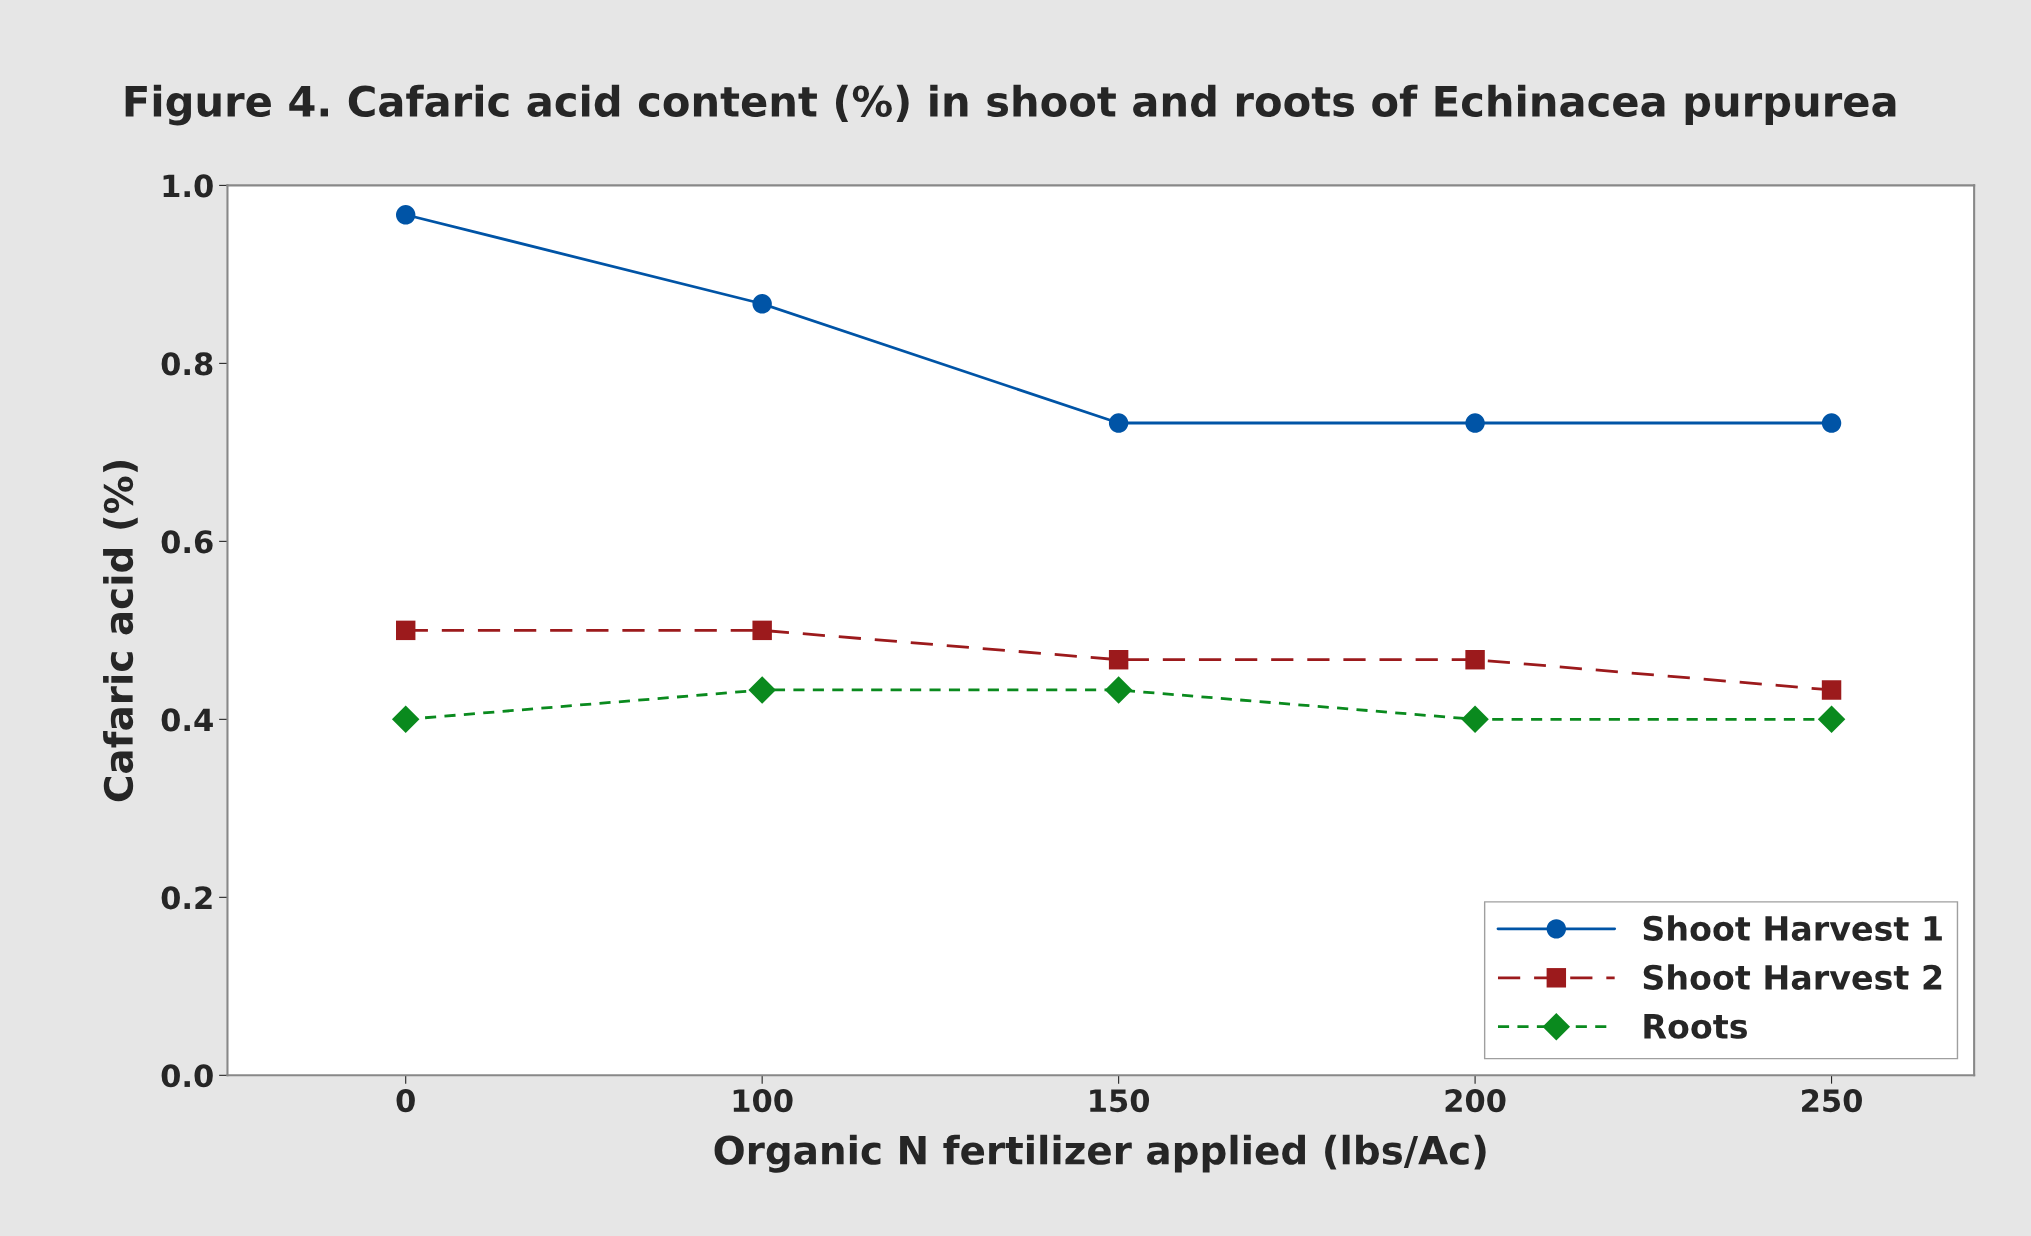  What do you see at coordinates (1100, 1153) in the screenshot?
I see `x-axis-title: Organic N fertilizer applied (lbs/Ac)` at bounding box center [1100, 1153].